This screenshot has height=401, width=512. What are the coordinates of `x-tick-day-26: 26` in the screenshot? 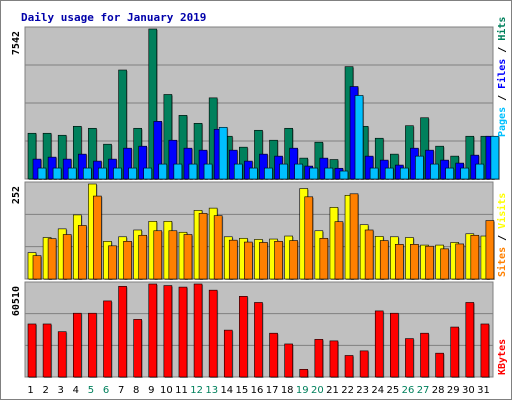 It's located at (408, 390).